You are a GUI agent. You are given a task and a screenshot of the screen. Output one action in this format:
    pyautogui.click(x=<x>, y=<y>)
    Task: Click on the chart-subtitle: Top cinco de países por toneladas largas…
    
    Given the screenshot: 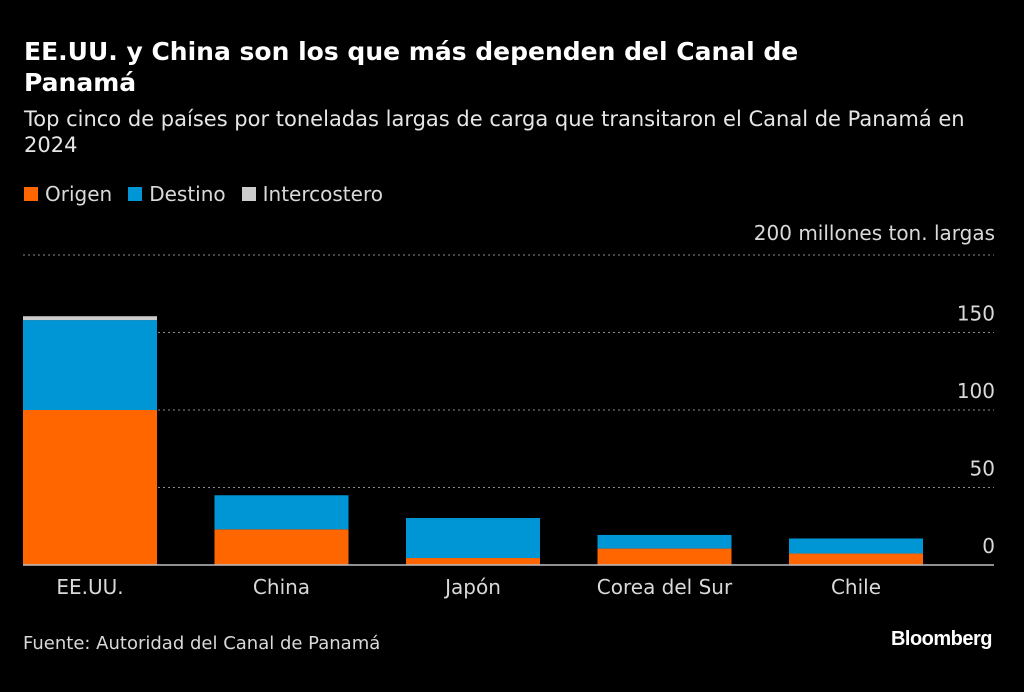 What is the action you would take?
    pyautogui.click(x=494, y=132)
    